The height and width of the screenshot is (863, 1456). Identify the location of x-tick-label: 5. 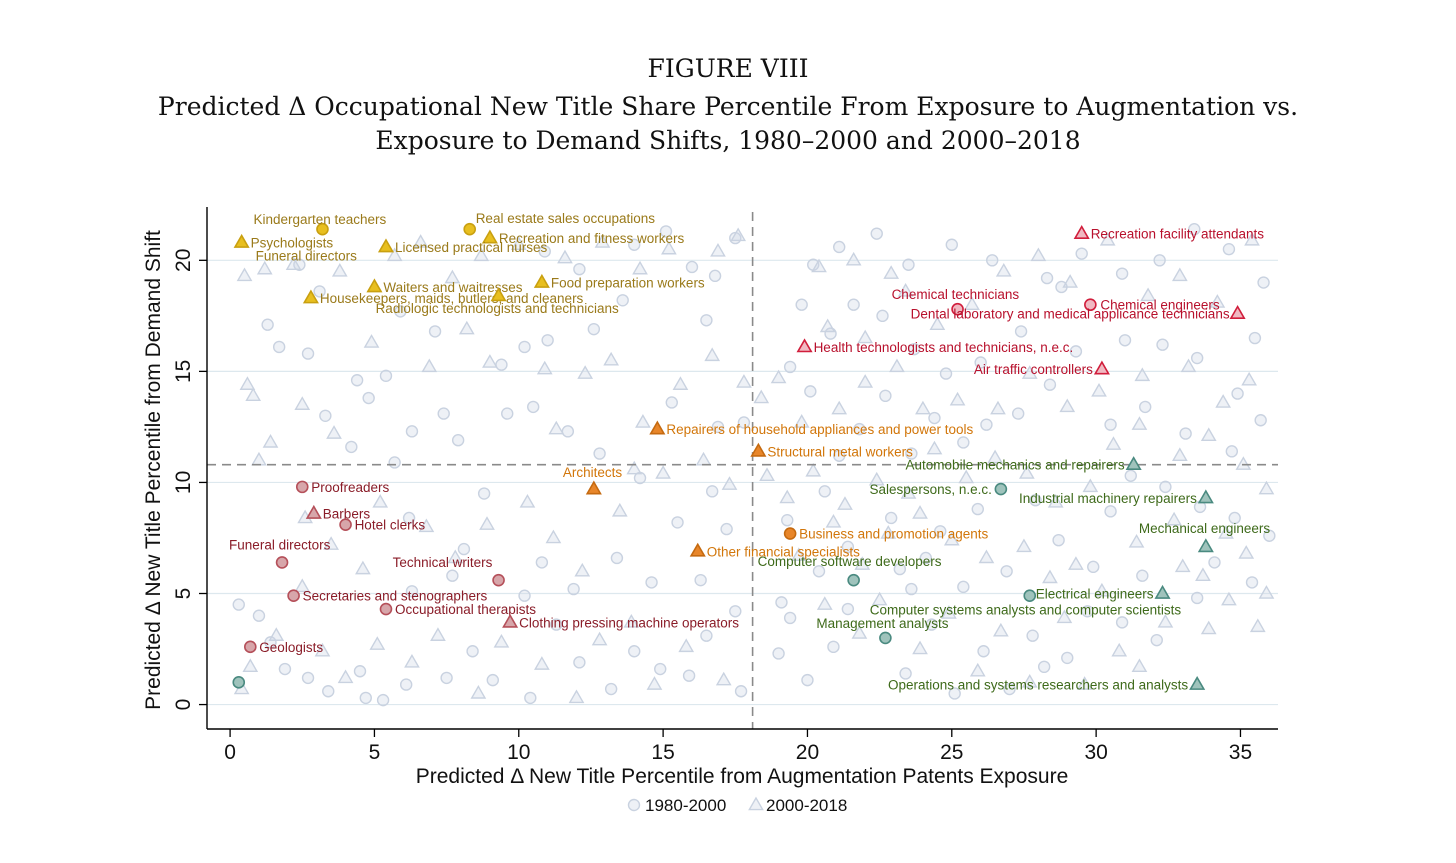
(375, 752).